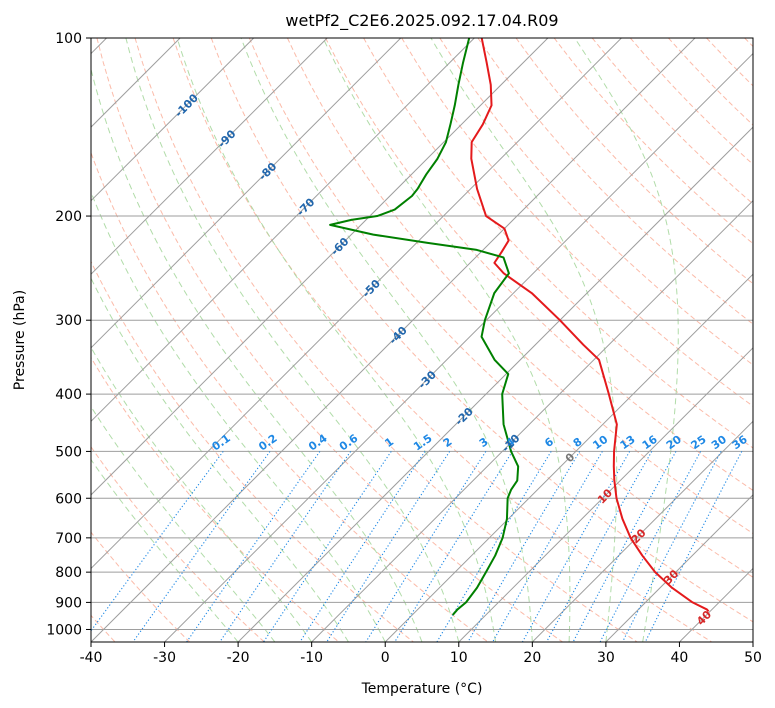  What do you see at coordinates (532, 658) in the screenshot?
I see `x-tick-label: 20` at bounding box center [532, 658].